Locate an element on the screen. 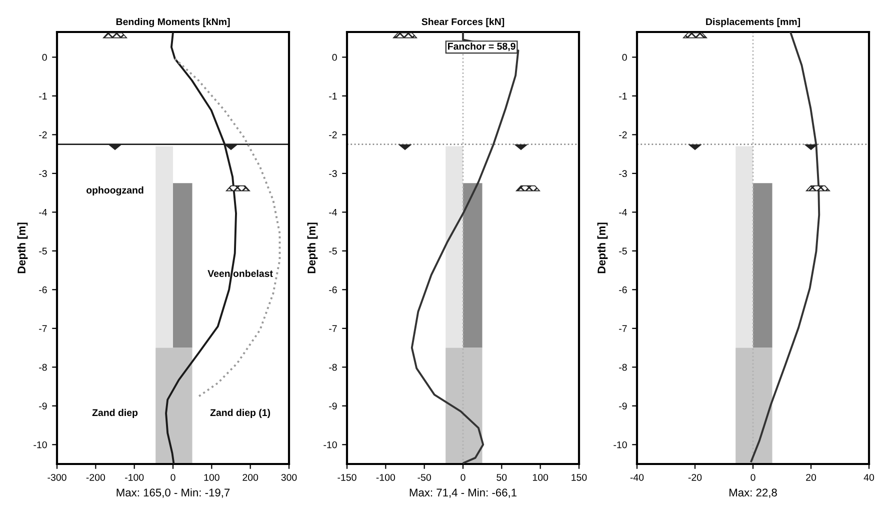 Image resolution: width=877 pixels, height=519 pixels. x-tick-label: -300 is located at coordinates (57, 477).